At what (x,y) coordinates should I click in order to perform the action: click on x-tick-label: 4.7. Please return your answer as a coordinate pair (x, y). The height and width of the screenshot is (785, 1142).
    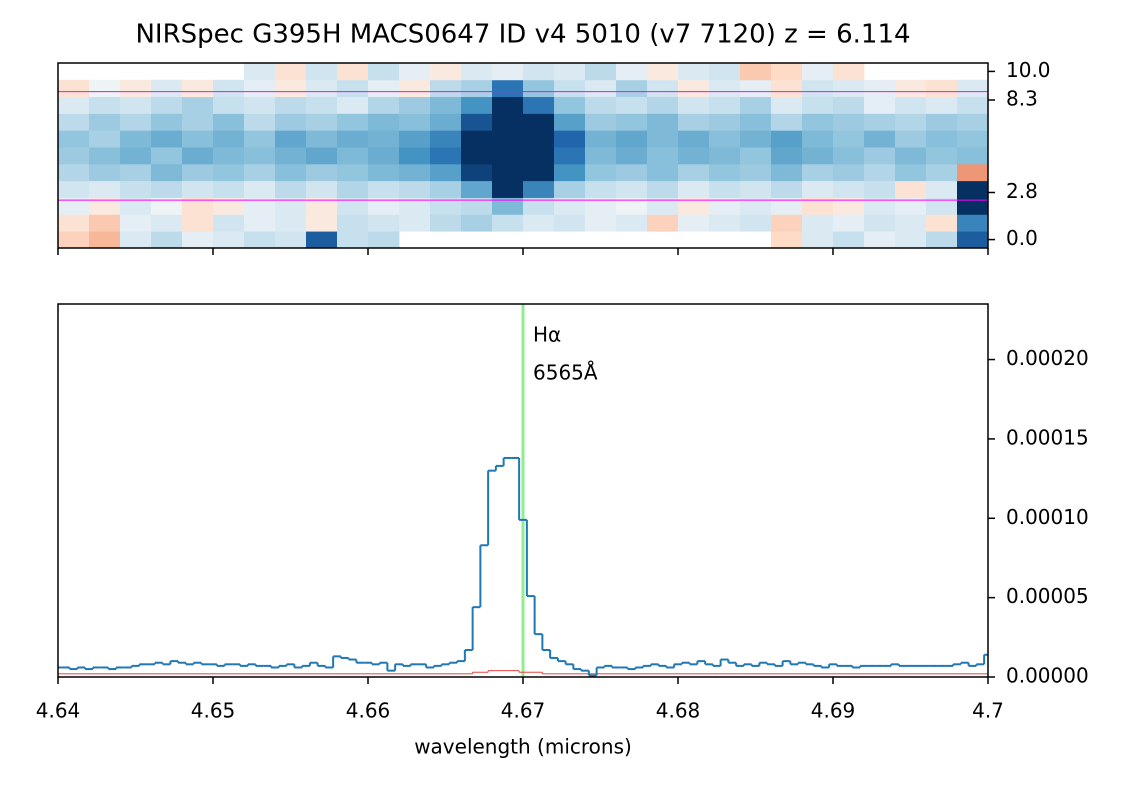
    Looking at the image, I should click on (988, 711).